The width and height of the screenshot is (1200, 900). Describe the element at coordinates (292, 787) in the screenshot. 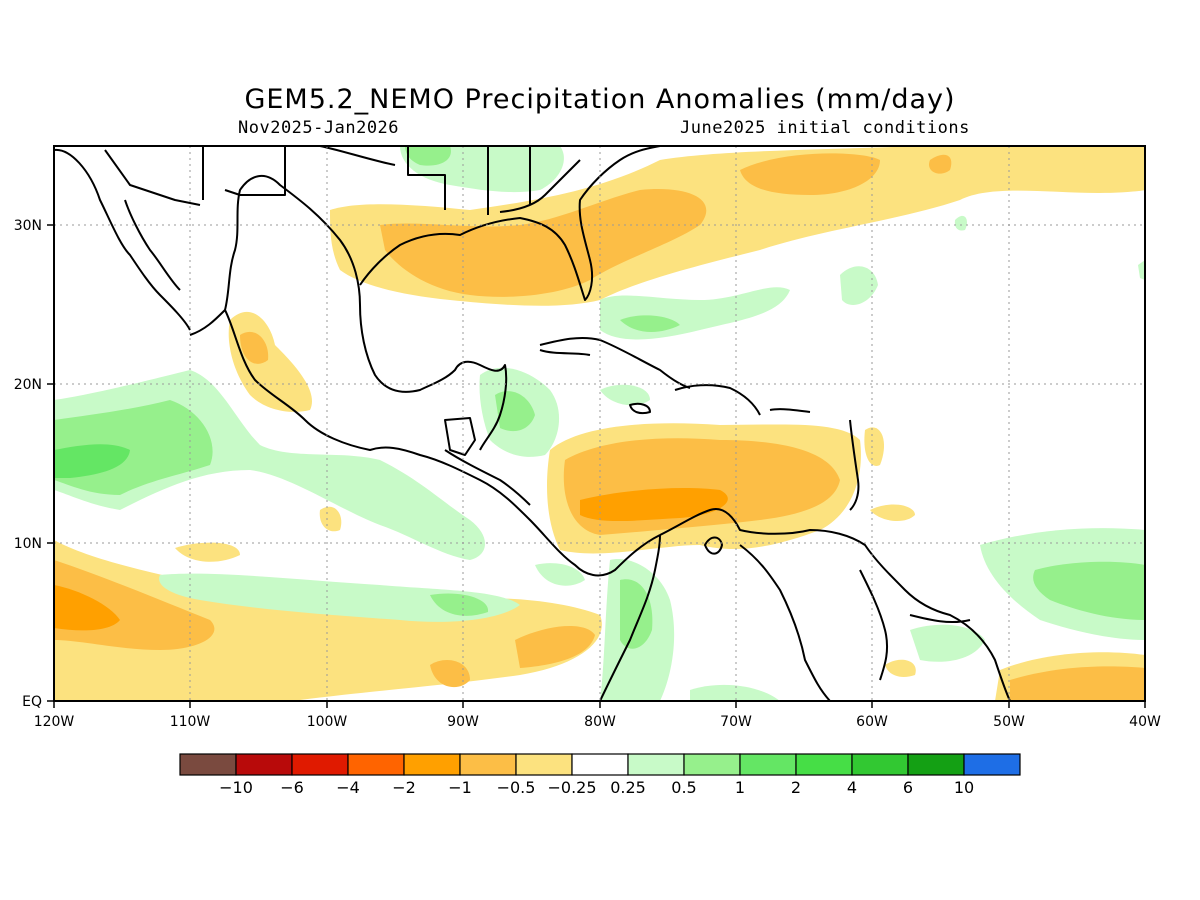

I see `colorbar-label: −6` at that location.